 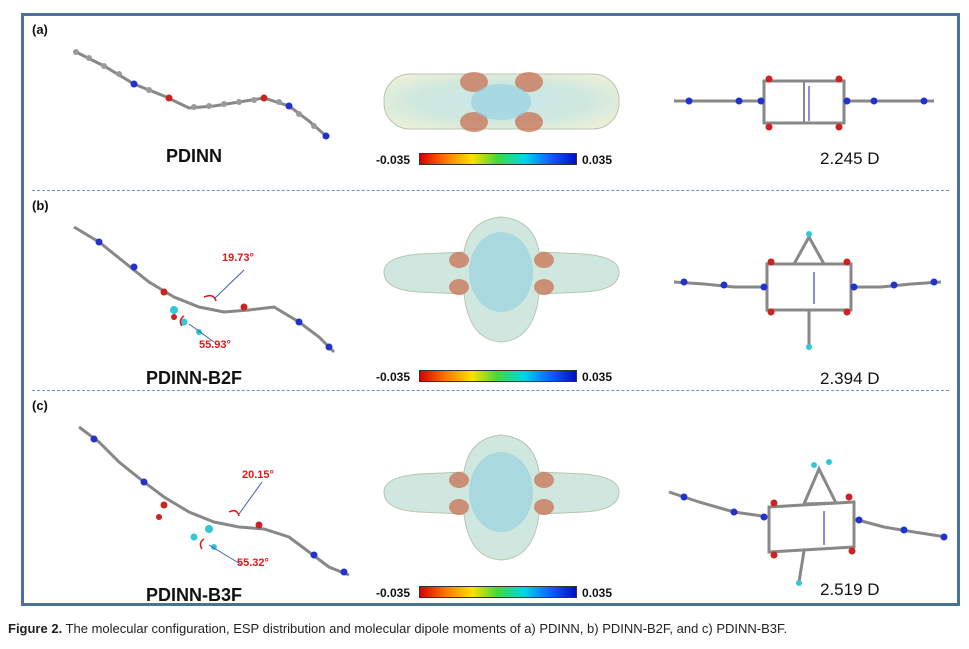 What do you see at coordinates (193, 595) in the screenshot?
I see `molecule-name: PDINN-B3F` at bounding box center [193, 595].